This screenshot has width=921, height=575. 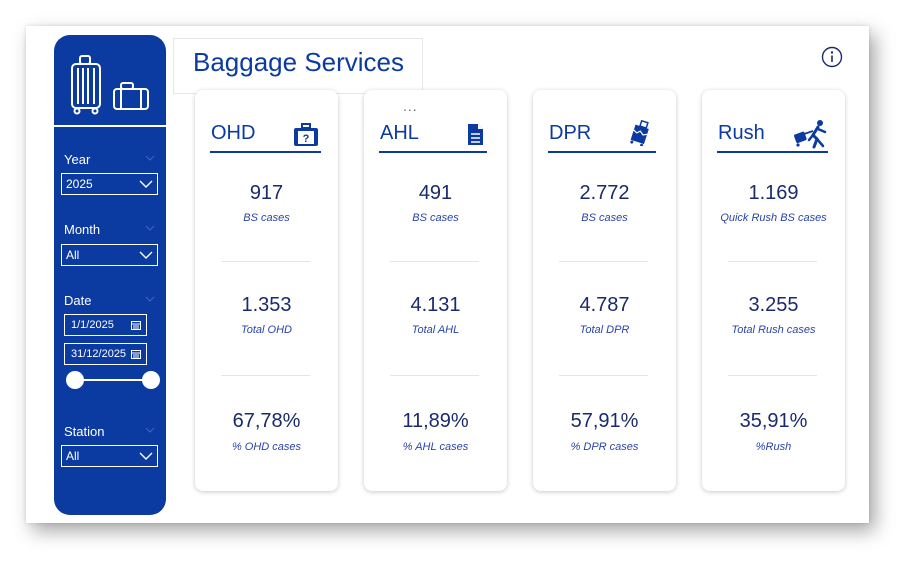 I want to click on filter-sidebar, so click(x=110, y=275).